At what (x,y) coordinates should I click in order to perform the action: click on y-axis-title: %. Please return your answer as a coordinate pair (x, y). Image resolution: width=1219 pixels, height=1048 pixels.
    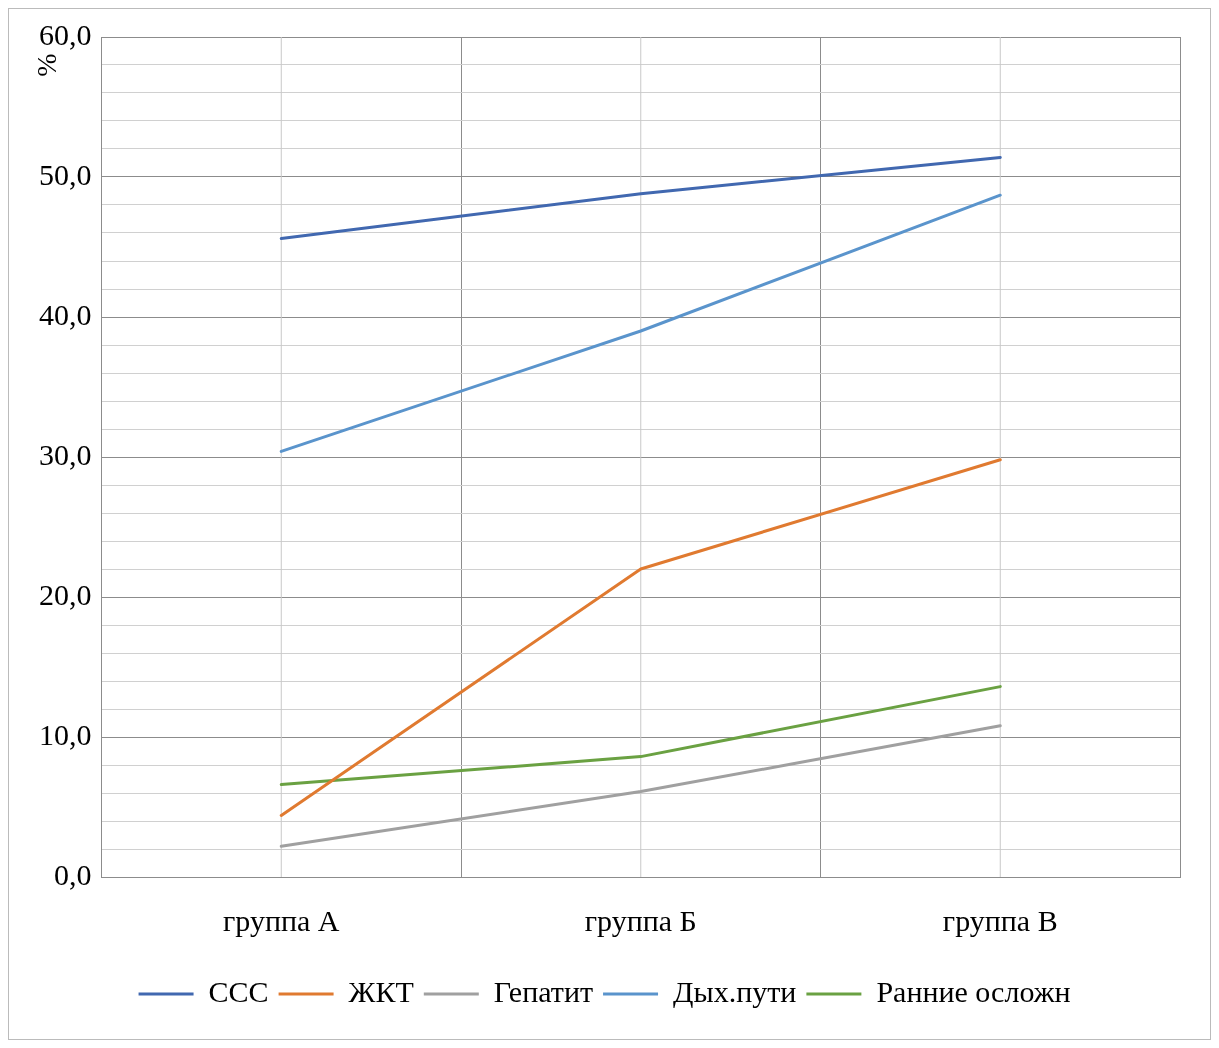
    Looking at the image, I should click on (47, 65).